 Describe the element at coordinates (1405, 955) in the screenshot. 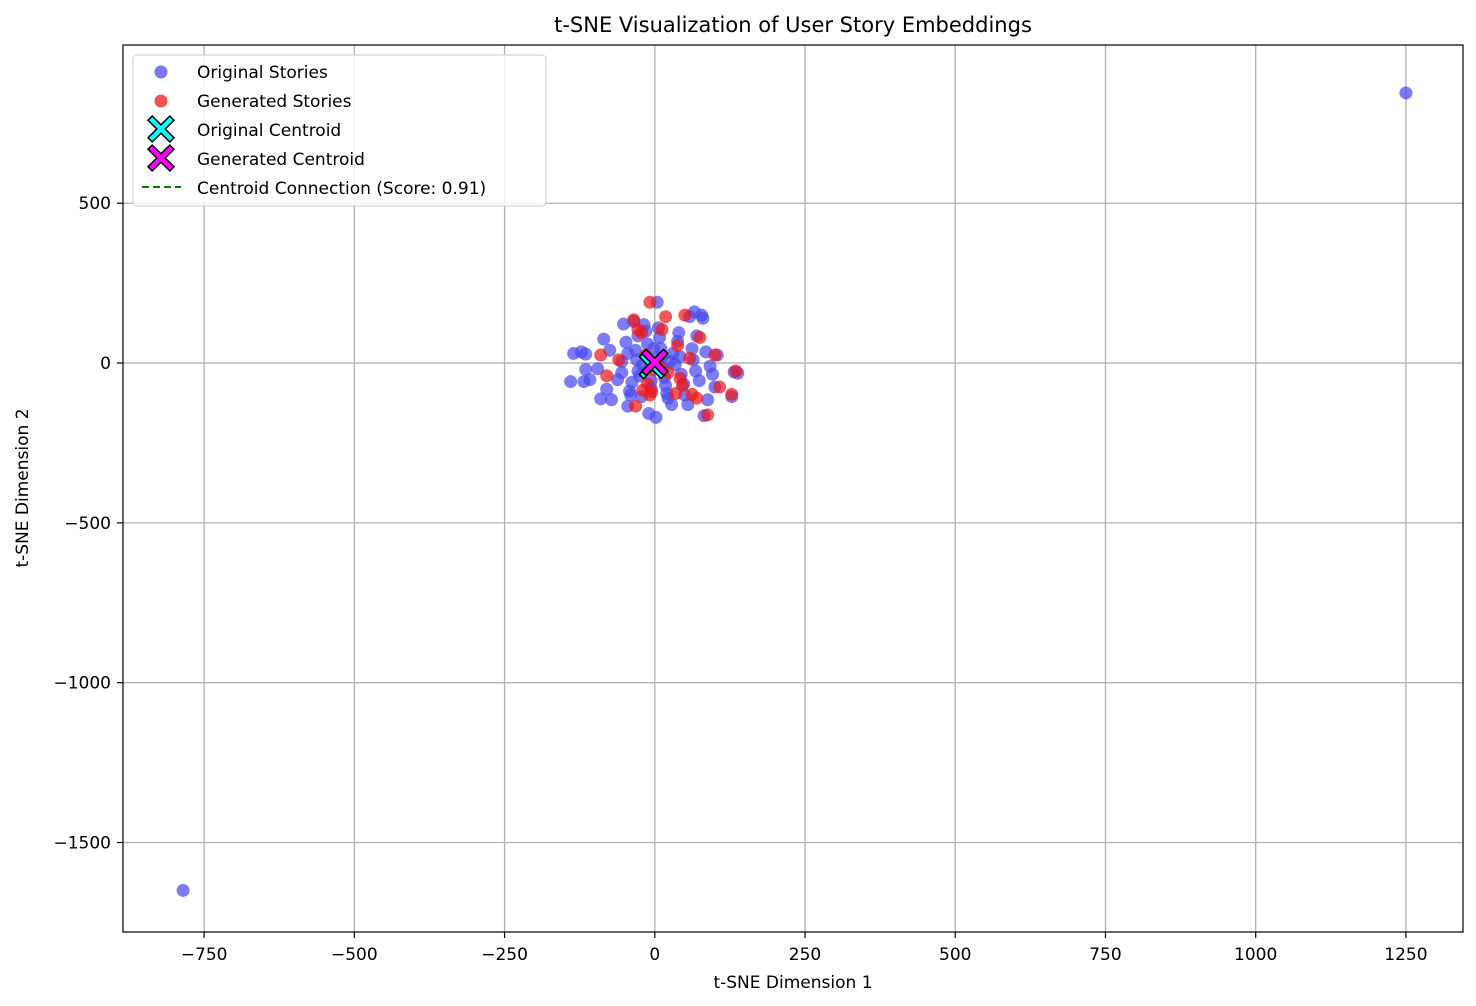

I see `x-tick-label: 1250` at that location.